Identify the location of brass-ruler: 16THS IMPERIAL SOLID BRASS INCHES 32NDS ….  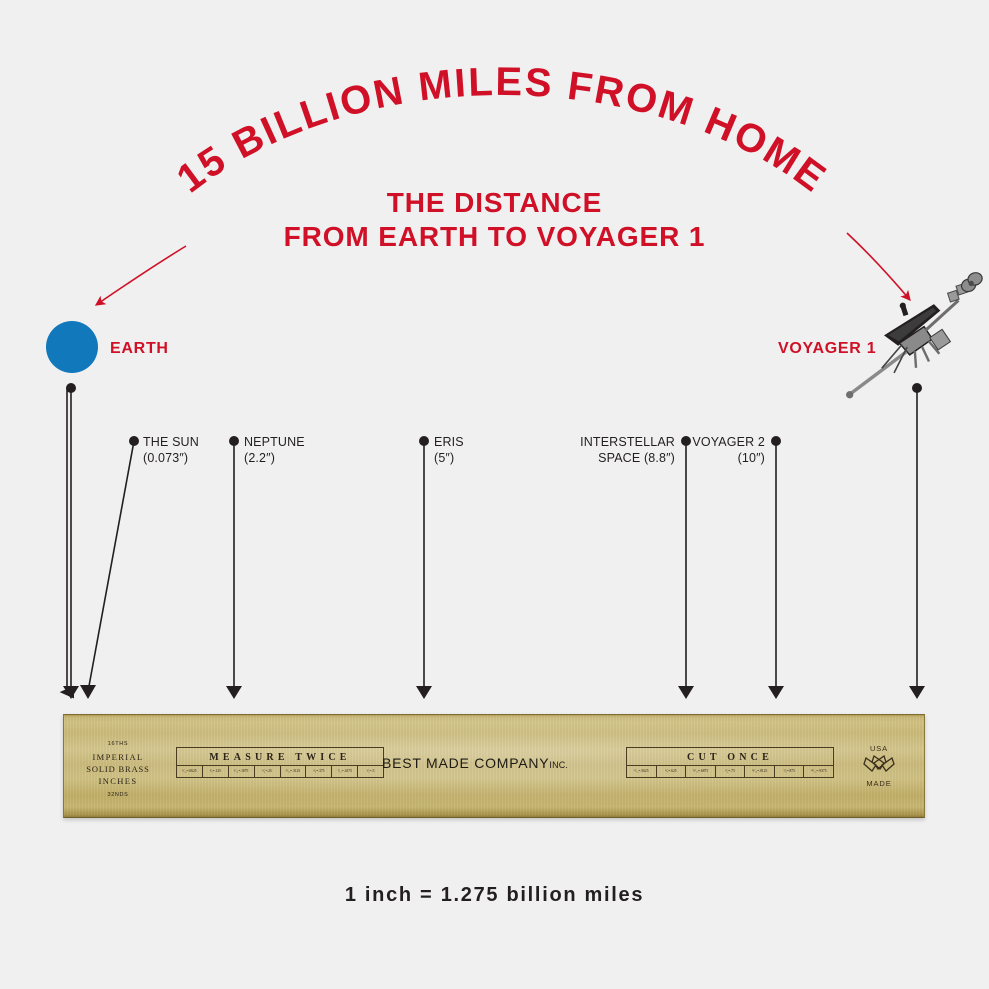
(494, 766).